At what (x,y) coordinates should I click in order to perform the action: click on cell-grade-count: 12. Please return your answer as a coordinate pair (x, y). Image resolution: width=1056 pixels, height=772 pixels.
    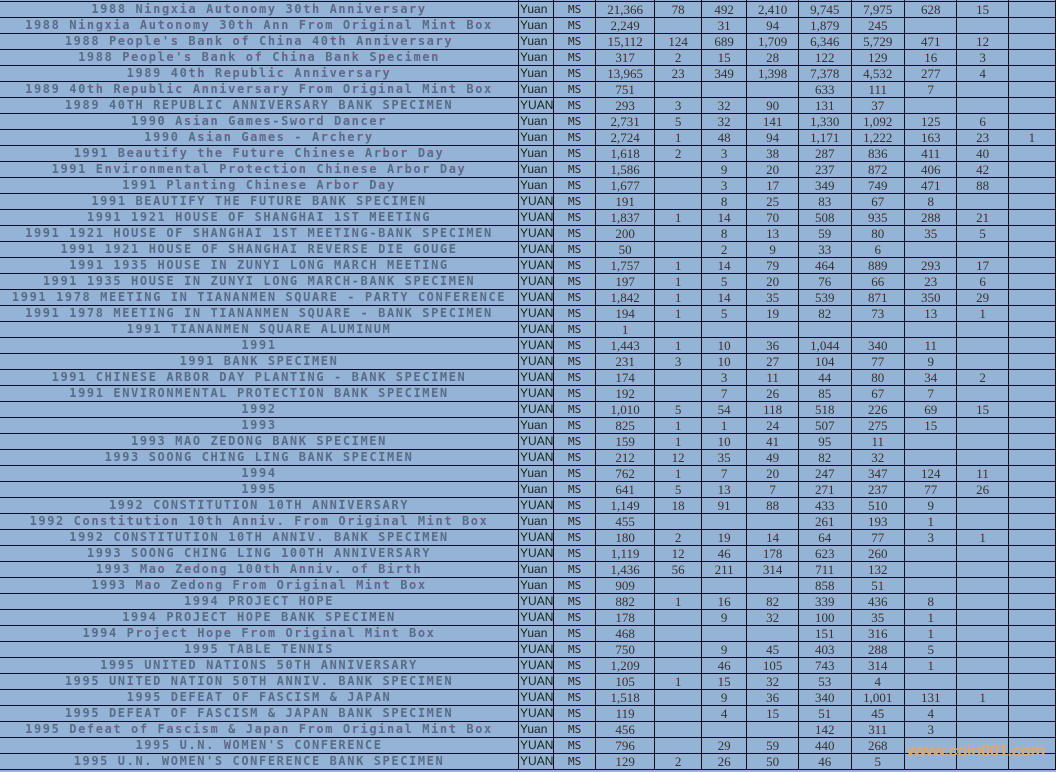
    Looking at the image, I should click on (678, 457).